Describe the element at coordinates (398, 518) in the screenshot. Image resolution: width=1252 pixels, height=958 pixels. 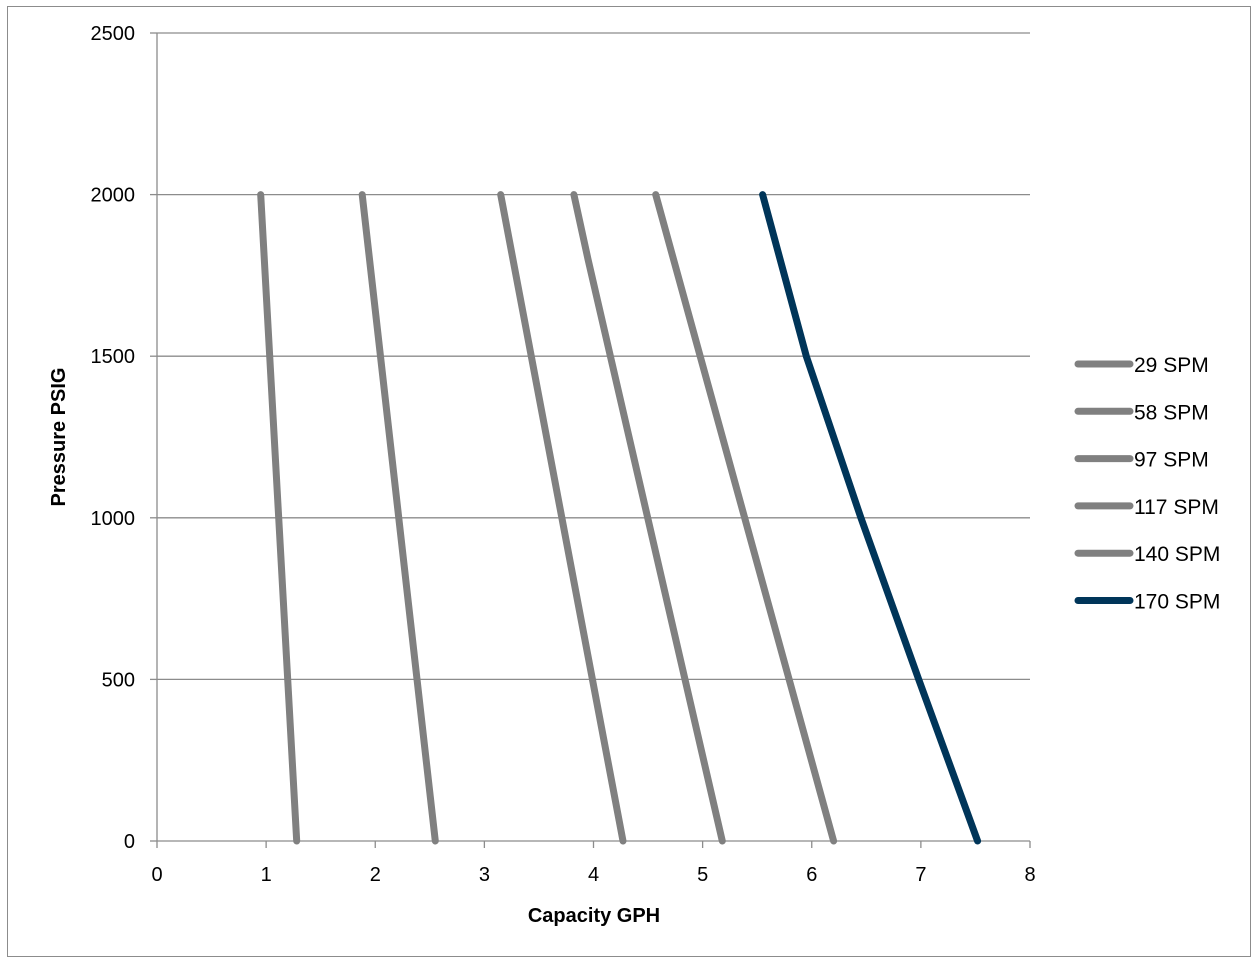
I see `series-line-58-spm` at that location.